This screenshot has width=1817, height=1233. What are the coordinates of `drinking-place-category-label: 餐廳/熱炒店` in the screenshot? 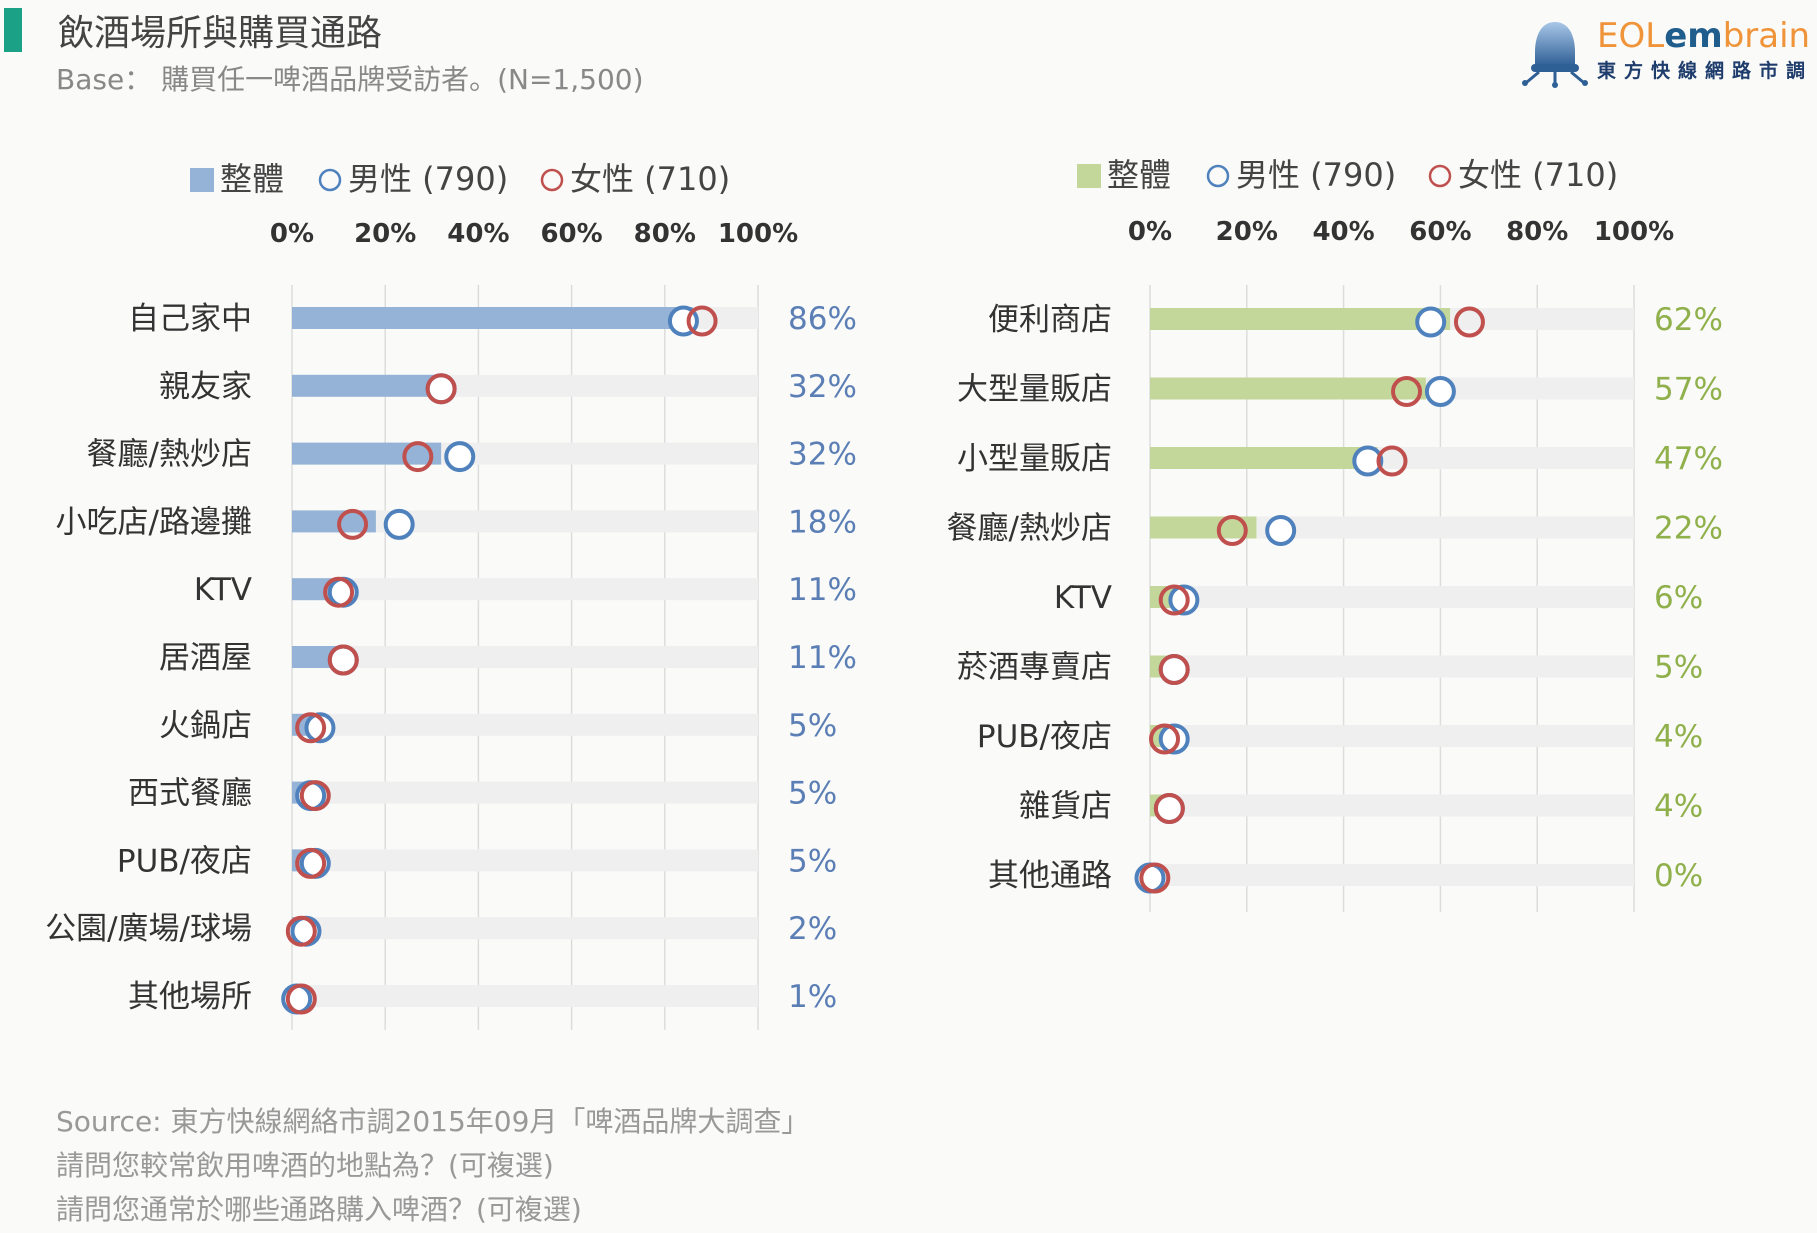 It's located at (169, 455).